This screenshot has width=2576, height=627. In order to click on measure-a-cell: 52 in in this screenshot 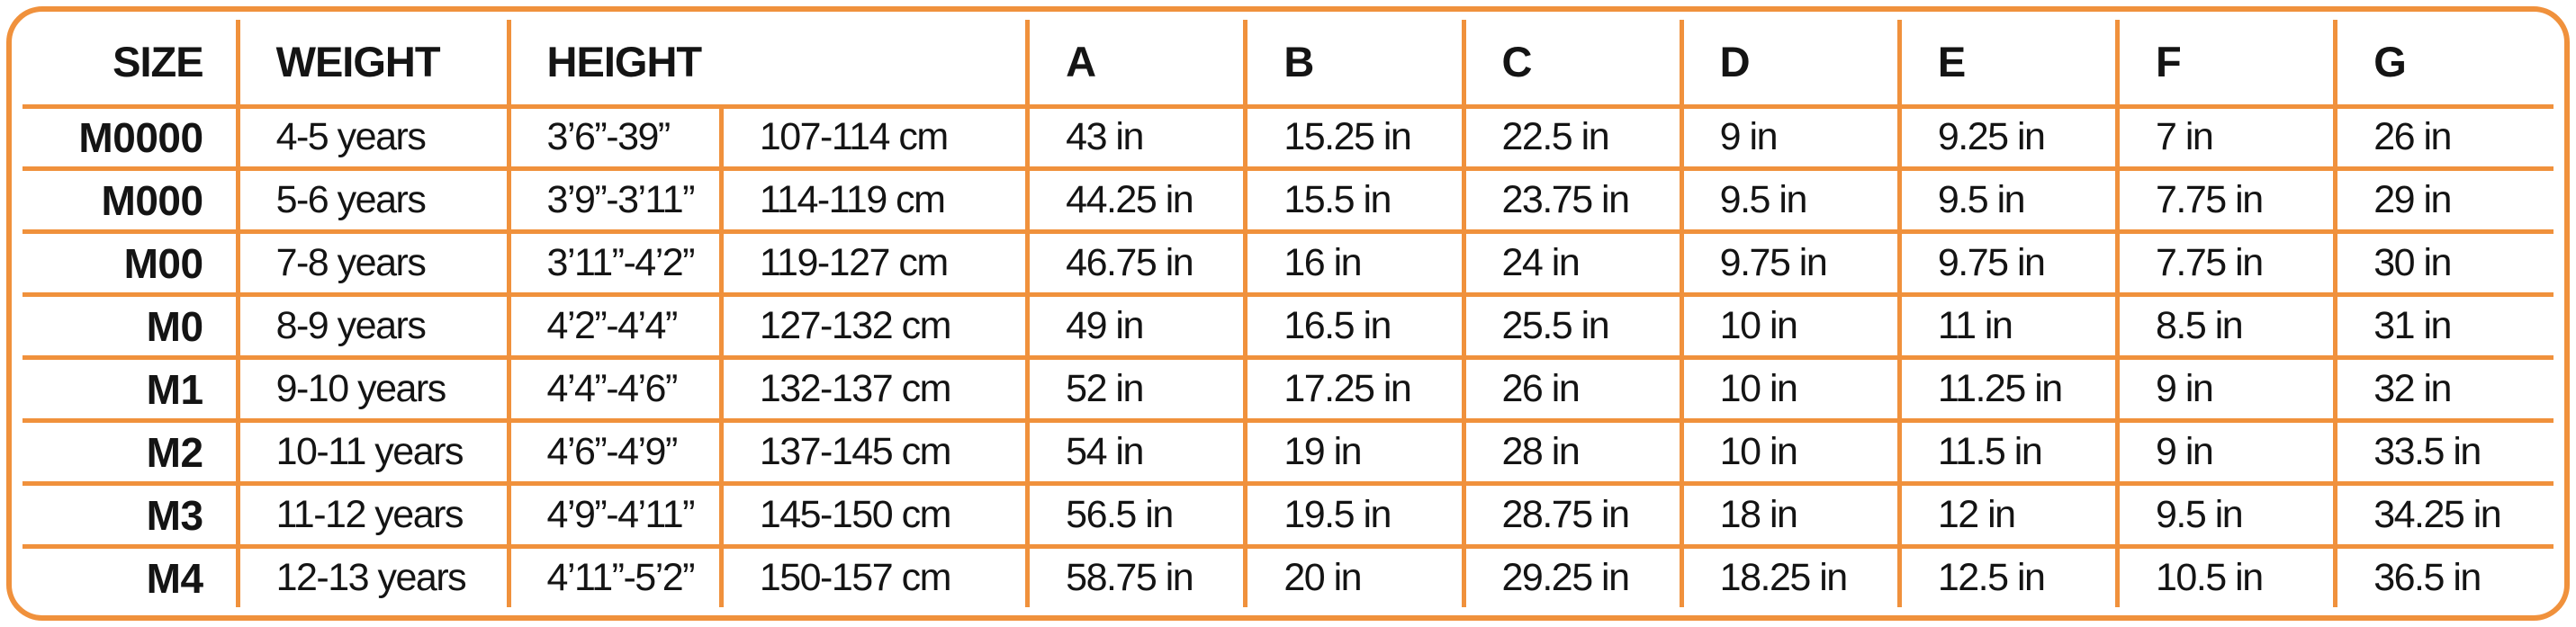, I will do `click(1136, 389)`.